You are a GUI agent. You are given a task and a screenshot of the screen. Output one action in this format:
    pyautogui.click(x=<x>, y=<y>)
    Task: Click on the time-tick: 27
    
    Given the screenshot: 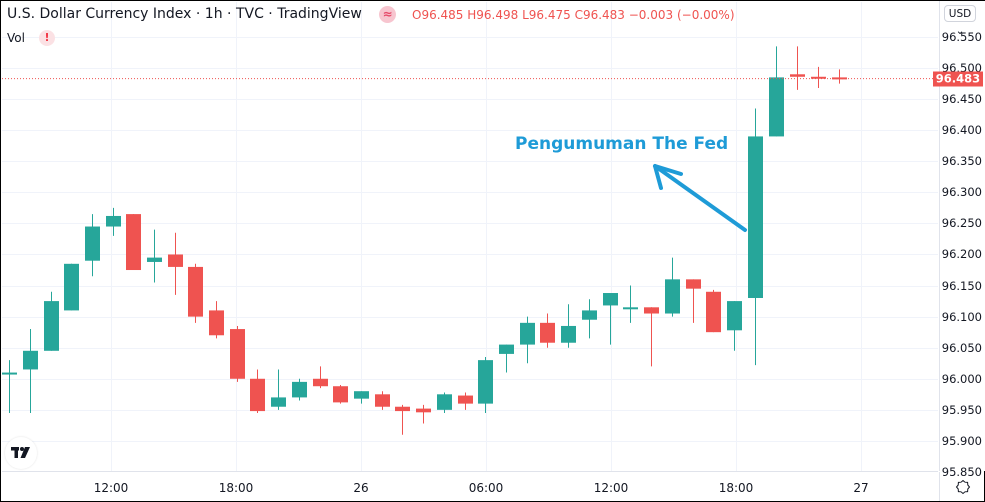 What is the action you would take?
    pyautogui.click(x=861, y=488)
    